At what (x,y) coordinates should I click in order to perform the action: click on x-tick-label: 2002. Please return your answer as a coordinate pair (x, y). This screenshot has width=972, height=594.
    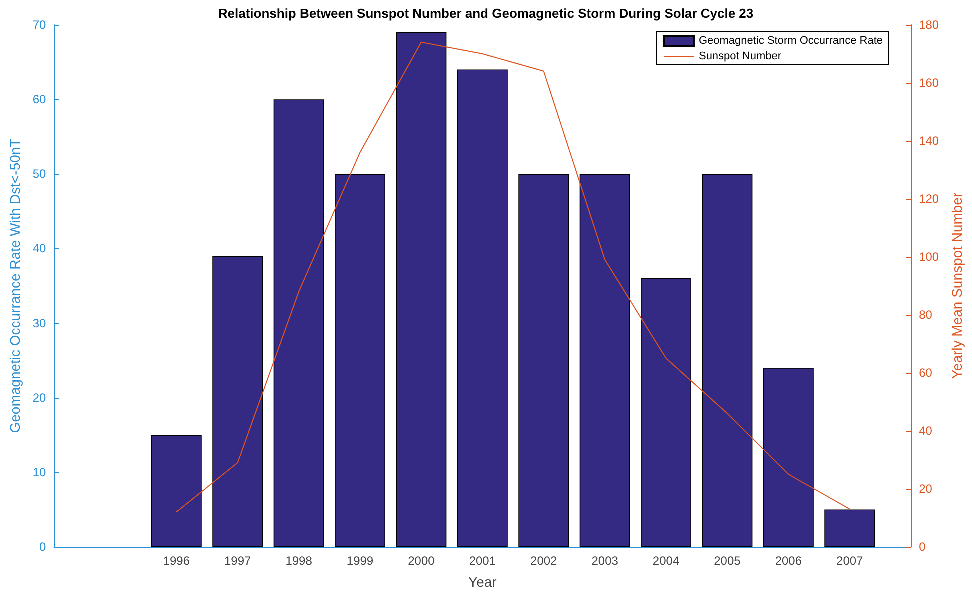
    Looking at the image, I should click on (544, 561).